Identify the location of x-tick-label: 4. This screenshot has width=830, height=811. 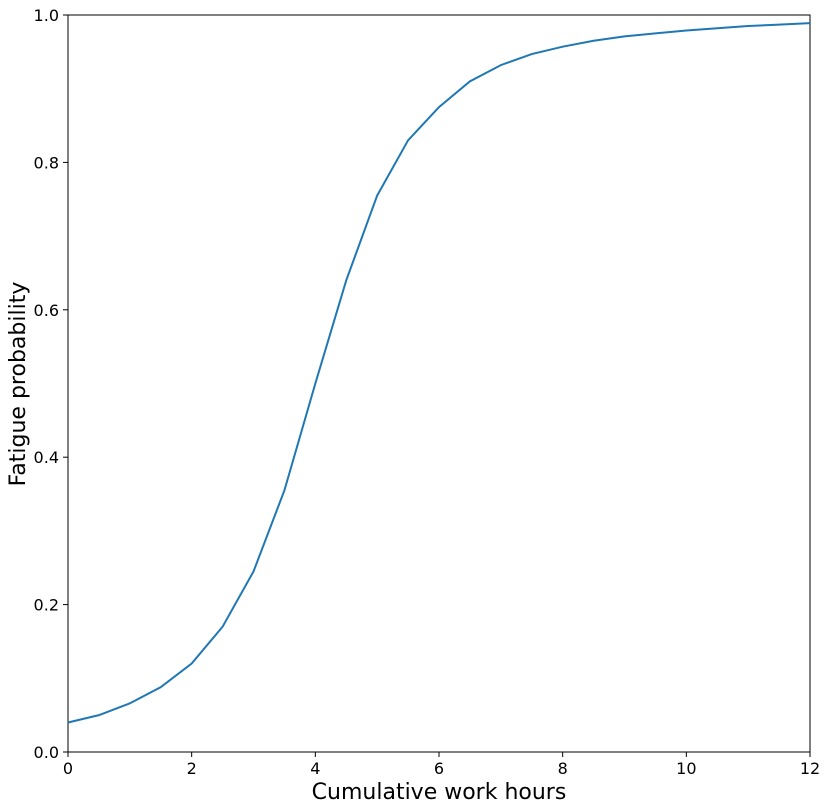
(315, 768).